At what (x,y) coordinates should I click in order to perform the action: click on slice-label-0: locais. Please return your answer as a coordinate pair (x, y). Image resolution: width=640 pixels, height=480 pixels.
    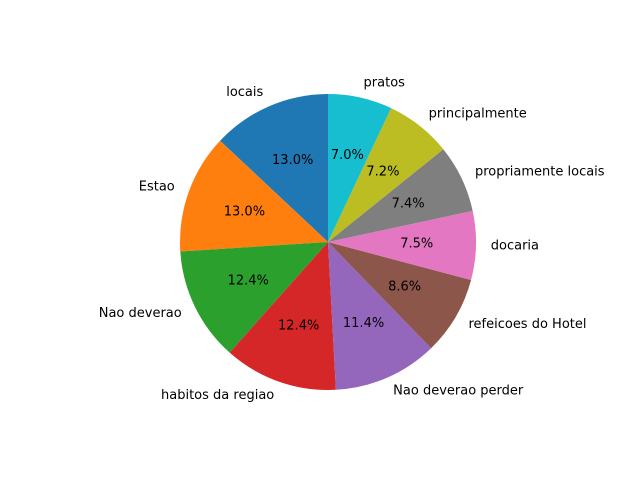
    Looking at the image, I should click on (244, 92).